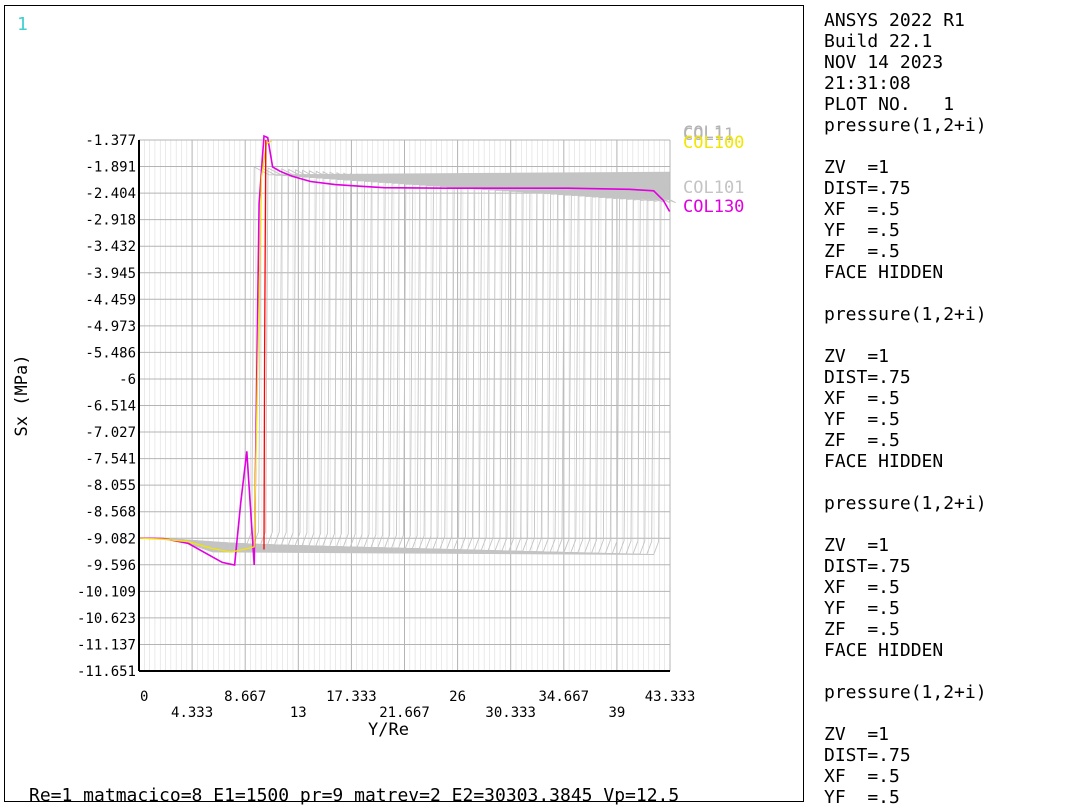 This screenshot has width=1077, height=810. What do you see at coordinates (298, 713) in the screenshot?
I see `x-tick-label: 13` at bounding box center [298, 713].